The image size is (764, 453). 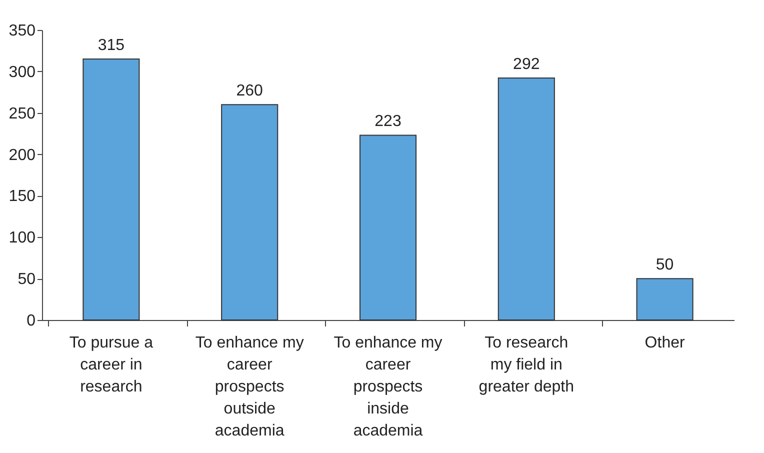 What do you see at coordinates (22, 155) in the screenshot?
I see `y-tick-label: 200` at bounding box center [22, 155].